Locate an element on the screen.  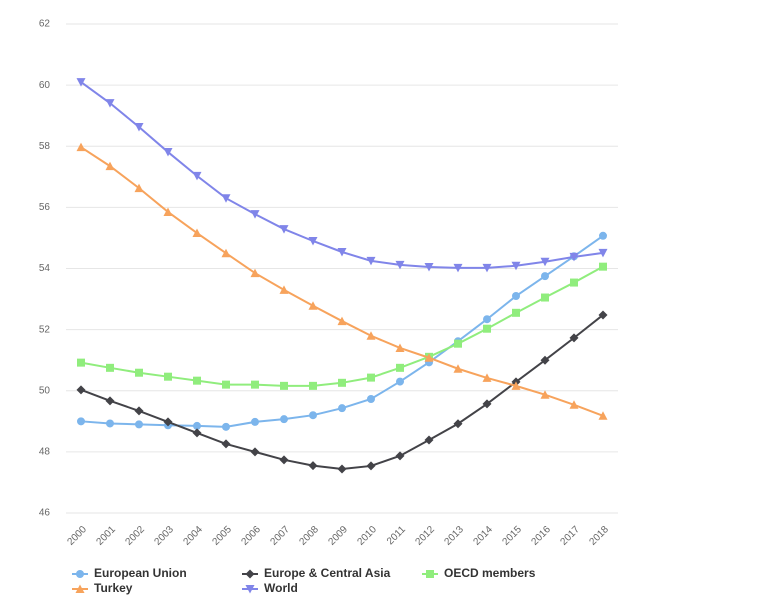
legend-label: World is located at coordinates (281, 588).